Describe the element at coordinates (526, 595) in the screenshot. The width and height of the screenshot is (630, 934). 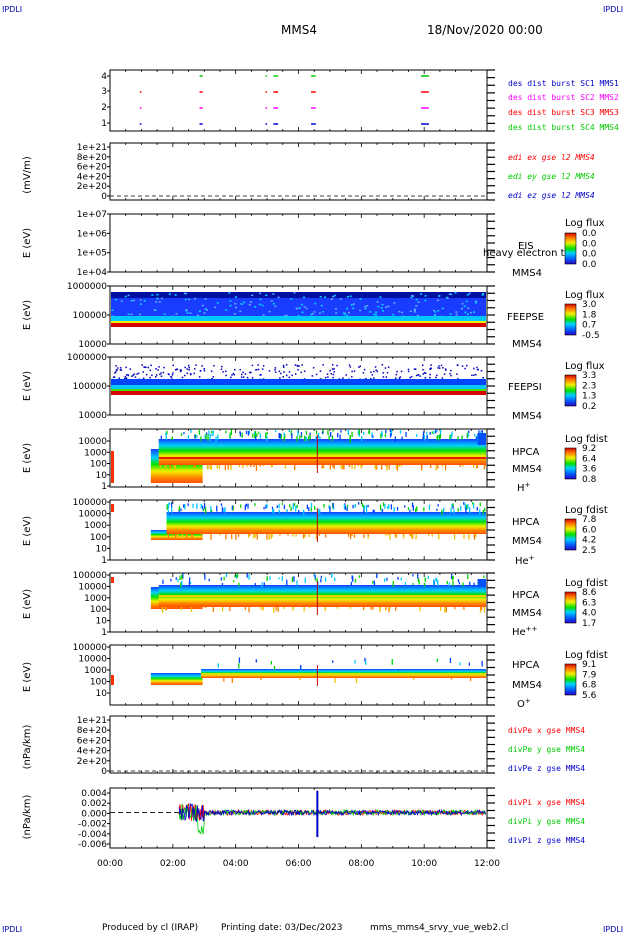
I see `hpca-hepp-label: HPCA` at that location.